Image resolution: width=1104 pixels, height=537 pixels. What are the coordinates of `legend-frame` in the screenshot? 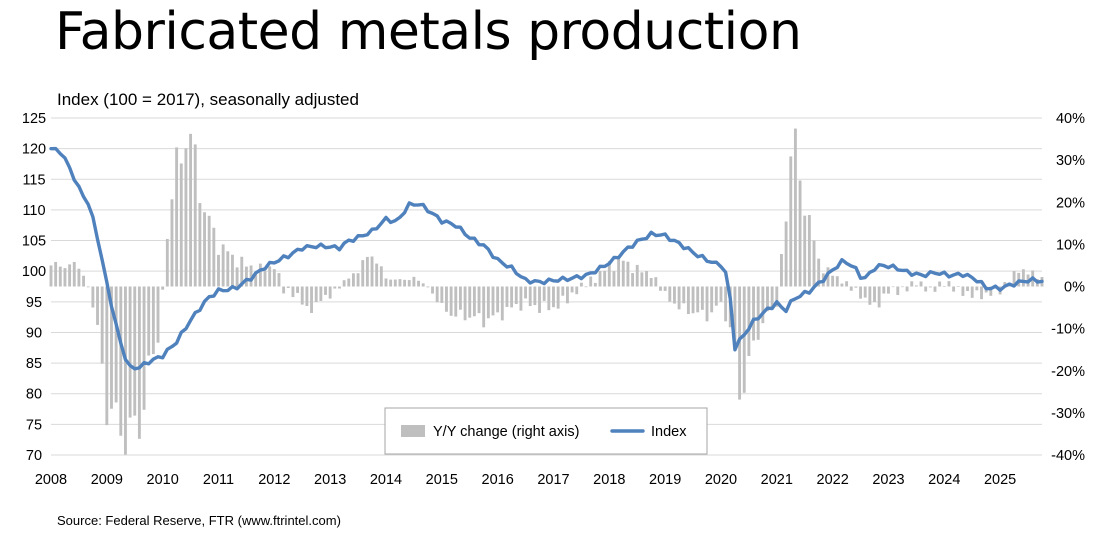 It's located at (546, 431).